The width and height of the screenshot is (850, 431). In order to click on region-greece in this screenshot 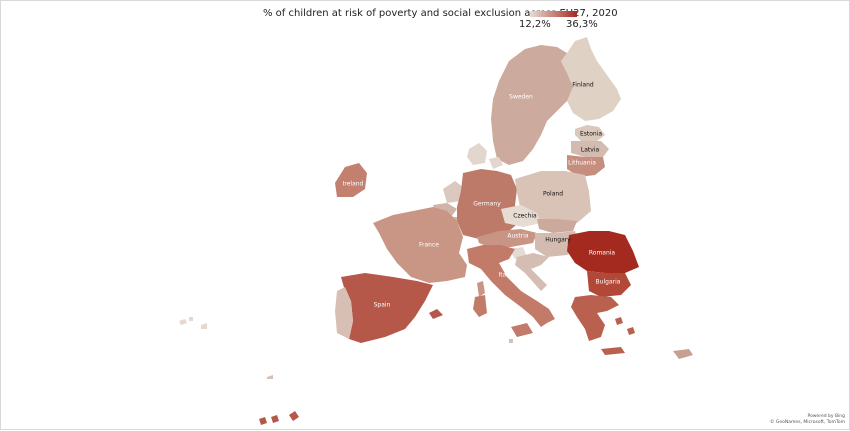, I will do `click(595, 318)`.